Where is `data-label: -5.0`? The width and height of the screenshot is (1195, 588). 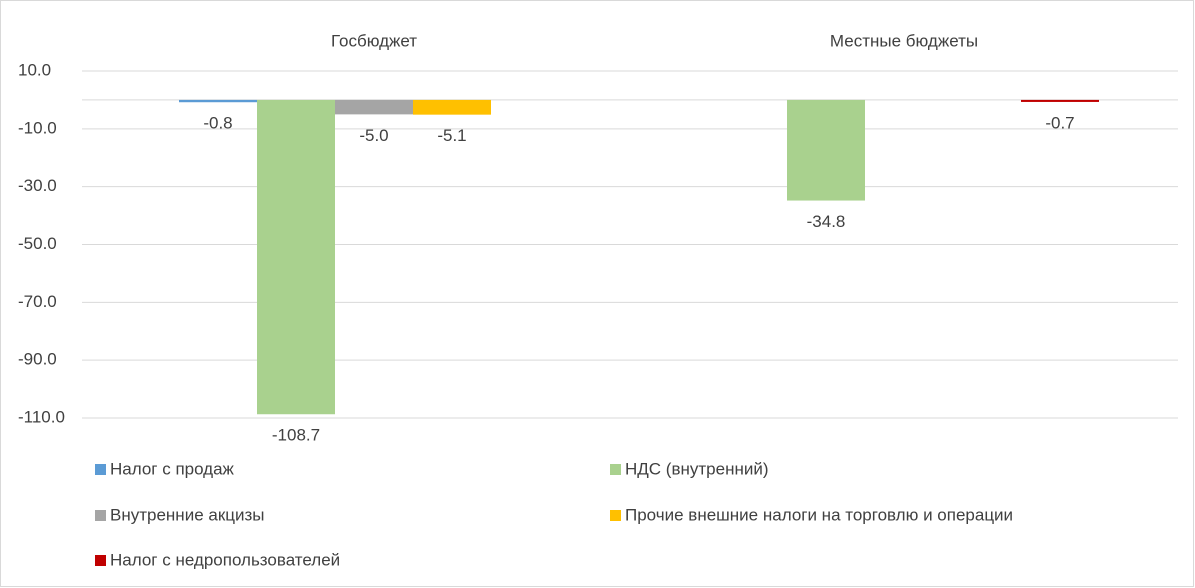
data-label: -5.0 is located at coordinates (373, 135).